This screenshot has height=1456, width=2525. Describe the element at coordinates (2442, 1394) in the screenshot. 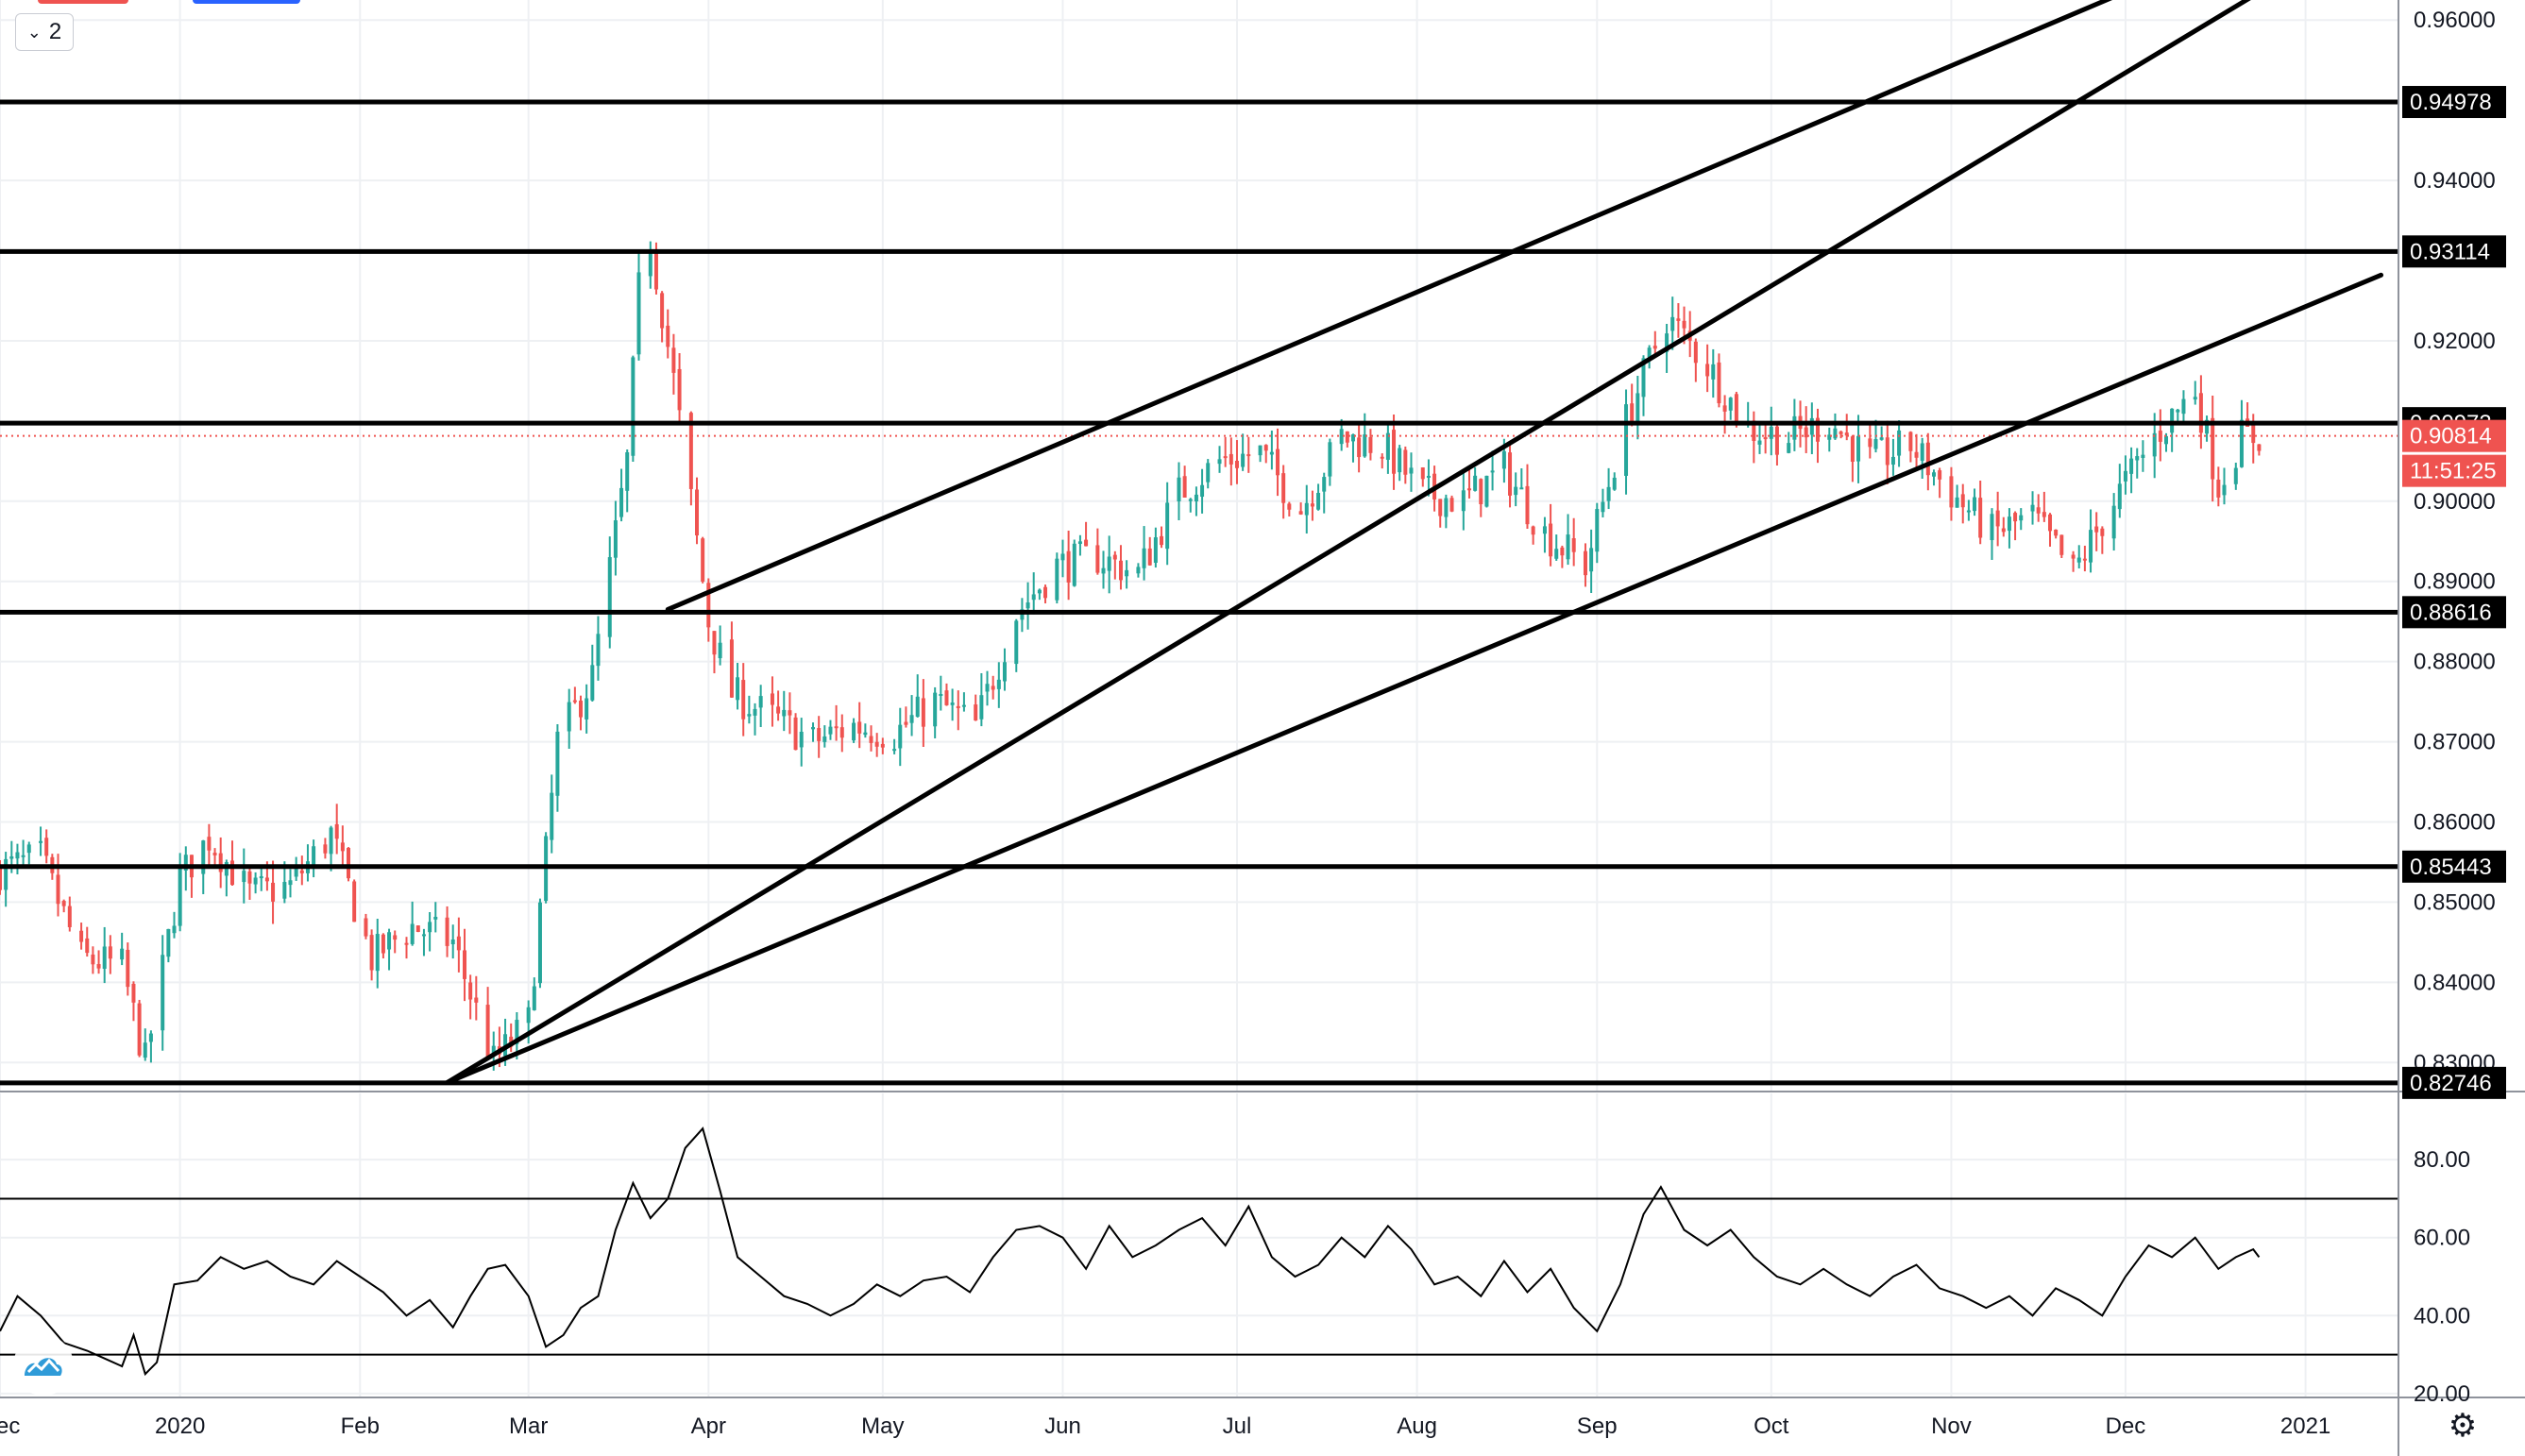

I see `oscillator-axis-label: 20.00` at that location.